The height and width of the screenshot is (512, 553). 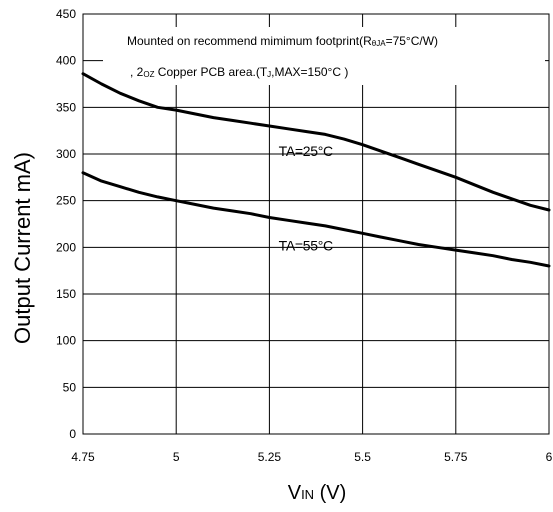 I want to click on x-tick-label: 4.75, so click(x=83, y=457).